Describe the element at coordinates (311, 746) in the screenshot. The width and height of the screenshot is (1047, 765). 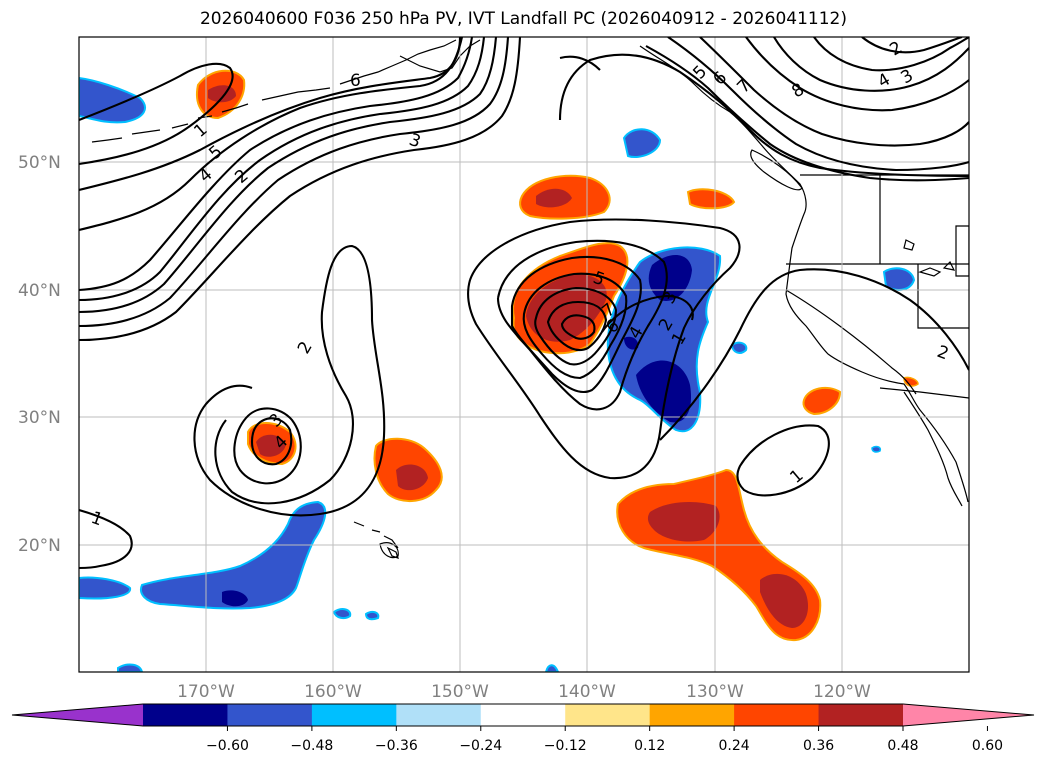
I see `colorbar-tick-label: −0.48` at that location.